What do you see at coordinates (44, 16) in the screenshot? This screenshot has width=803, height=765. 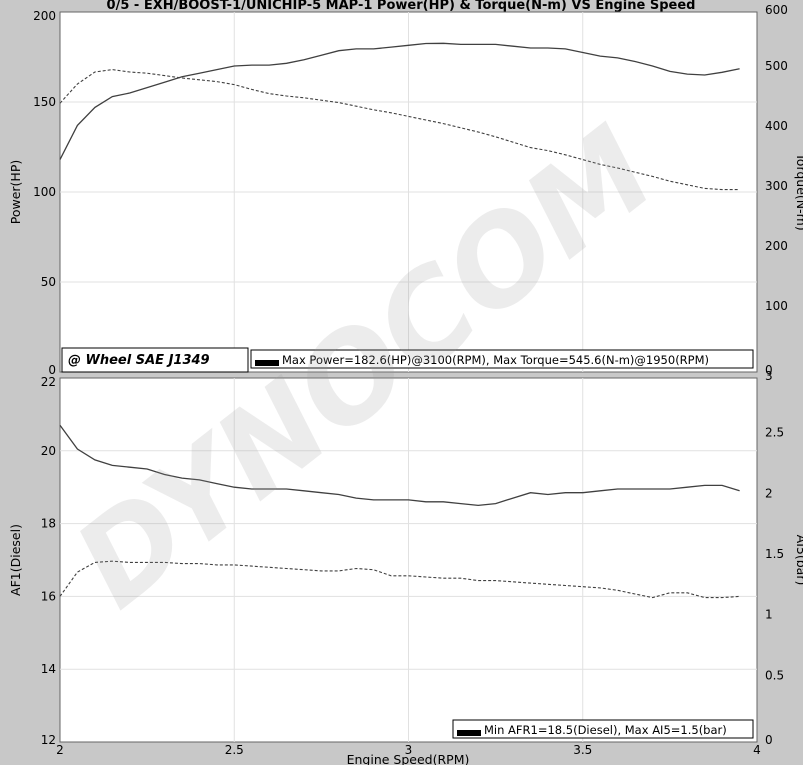 I see `left-tick-label: 200` at bounding box center [44, 16].